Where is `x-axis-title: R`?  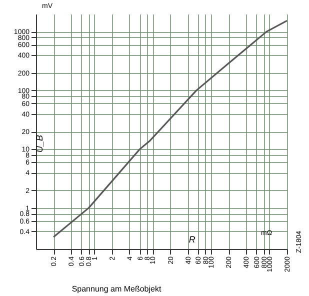
x-axis-title: R is located at coordinates (192, 239).